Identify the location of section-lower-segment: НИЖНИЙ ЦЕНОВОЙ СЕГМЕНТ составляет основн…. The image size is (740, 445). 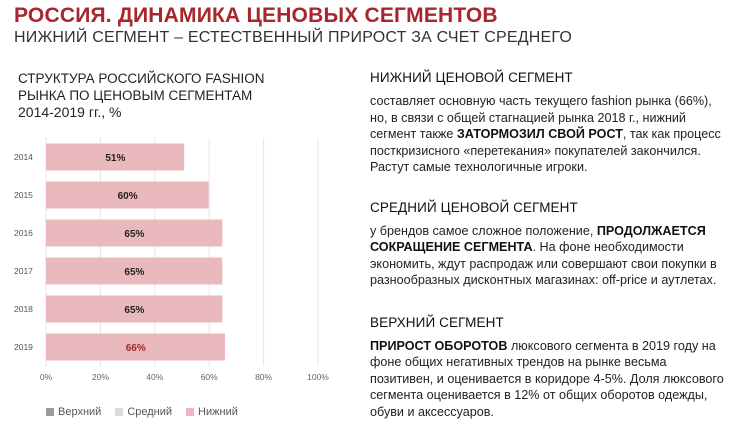
(550, 123).